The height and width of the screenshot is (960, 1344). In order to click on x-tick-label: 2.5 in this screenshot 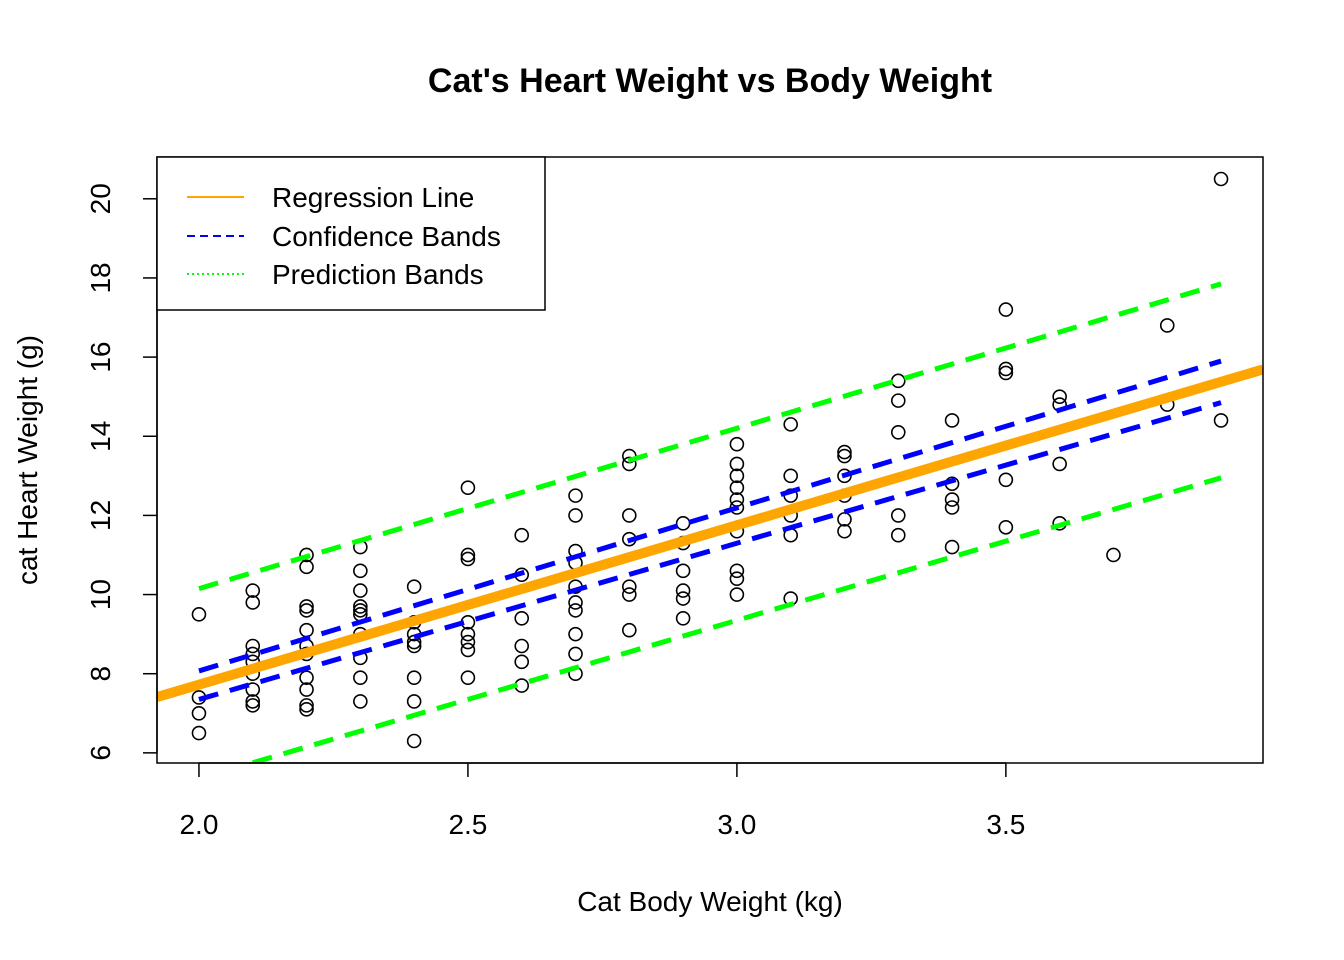, I will do `click(467, 824)`.